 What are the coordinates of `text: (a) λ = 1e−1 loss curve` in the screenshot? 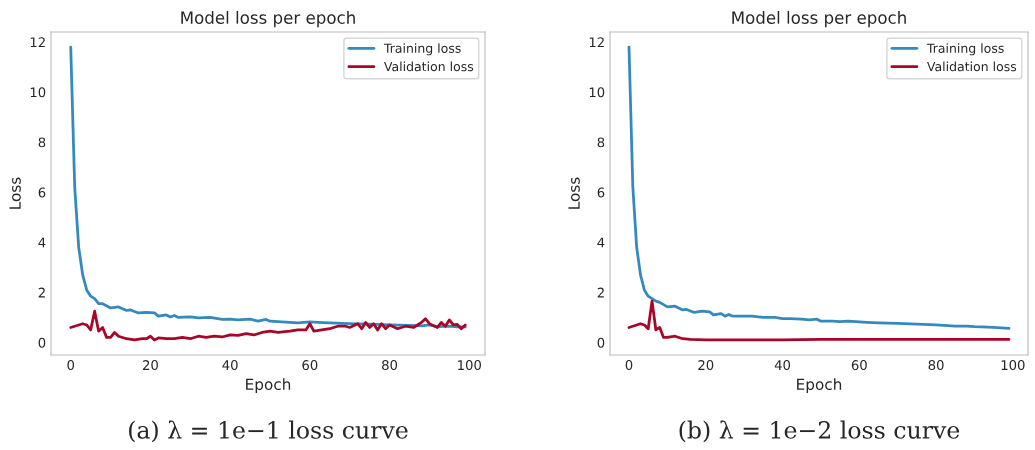 It's located at (268, 431).